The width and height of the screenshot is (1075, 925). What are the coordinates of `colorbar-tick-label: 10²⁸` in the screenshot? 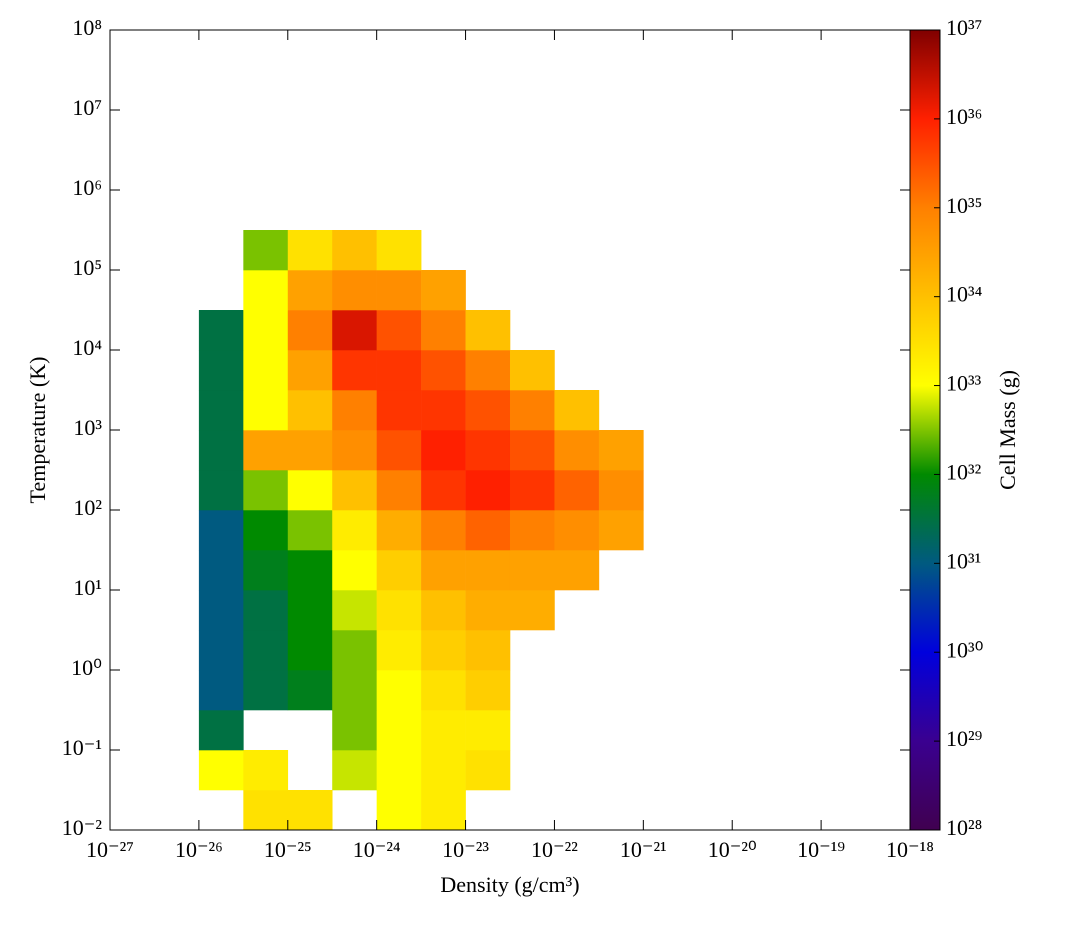 It's located at (964, 827).